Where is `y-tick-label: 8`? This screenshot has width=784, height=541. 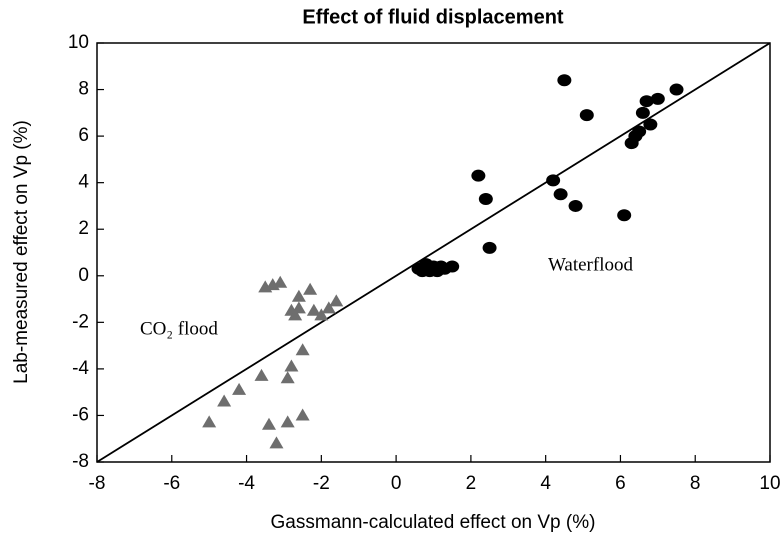
y-tick-label: 8 is located at coordinates (83, 89).